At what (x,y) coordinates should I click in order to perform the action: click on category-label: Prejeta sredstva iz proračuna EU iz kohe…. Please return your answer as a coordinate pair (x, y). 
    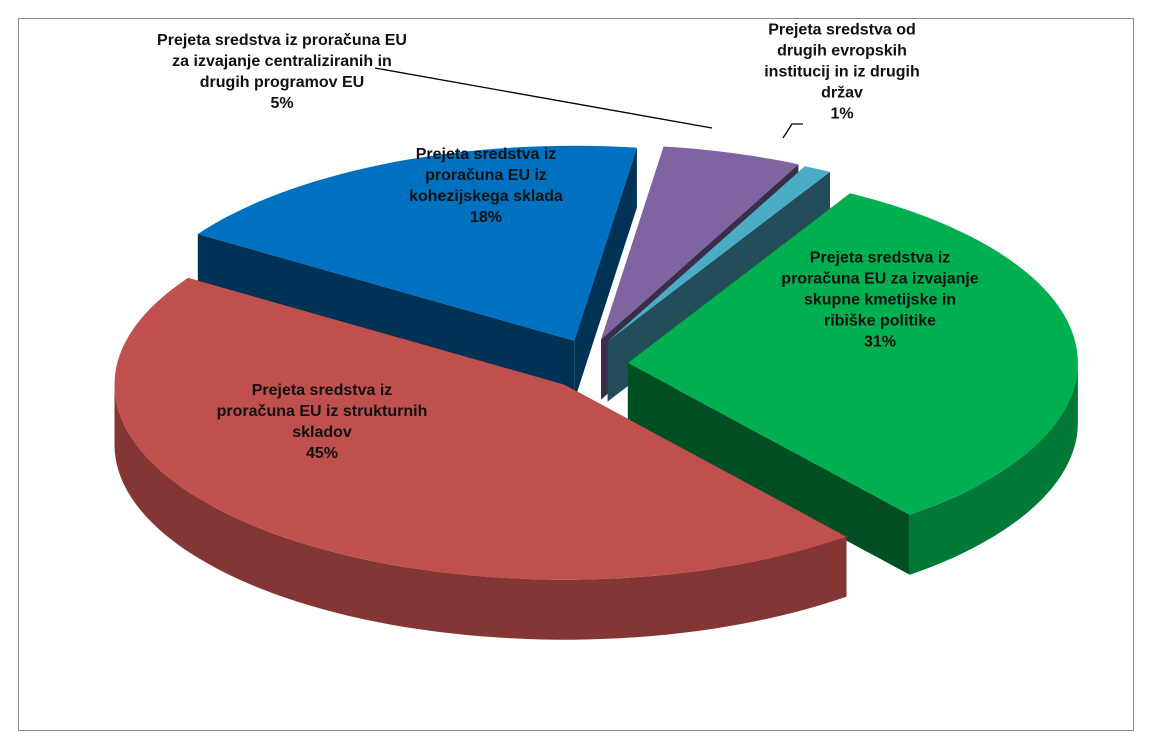
    Looking at the image, I should click on (486, 175).